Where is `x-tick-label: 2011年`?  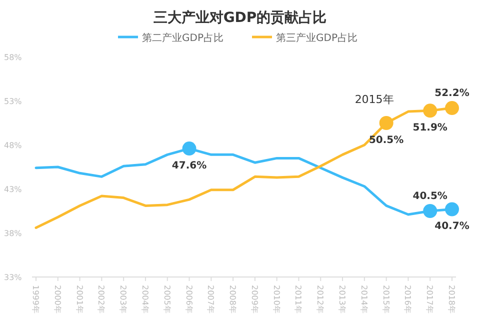 x-tick-label: 2011年 is located at coordinates (298, 299).